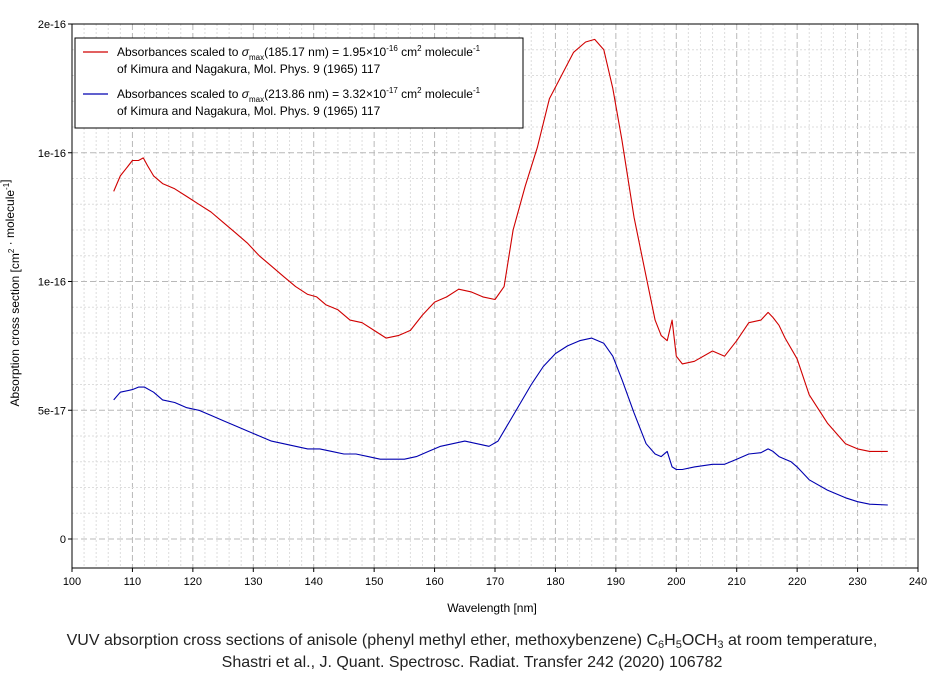 The width and height of the screenshot is (944, 676). What do you see at coordinates (676, 582) in the screenshot?
I see `x-tick-label: 200` at bounding box center [676, 582].